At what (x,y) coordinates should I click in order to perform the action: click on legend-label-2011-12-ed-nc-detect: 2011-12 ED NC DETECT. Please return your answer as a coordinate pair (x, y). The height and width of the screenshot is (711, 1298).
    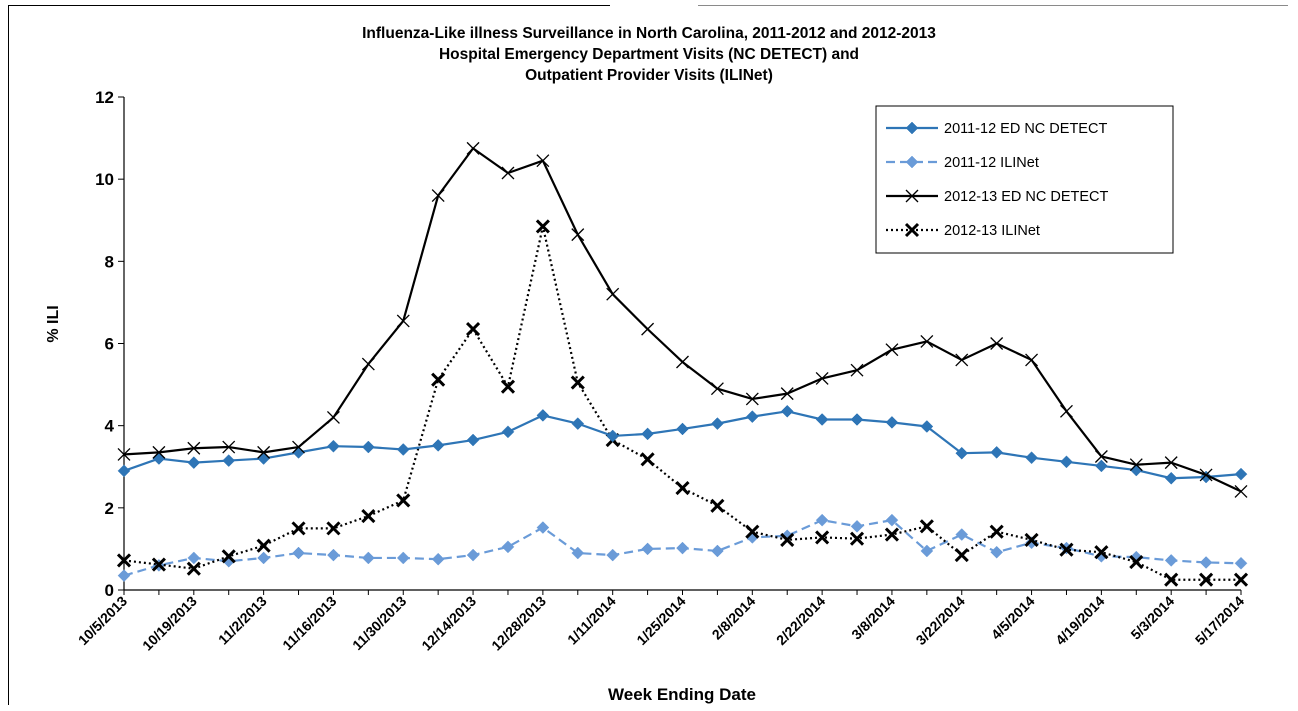
    Looking at the image, I should click on (1025, 129).